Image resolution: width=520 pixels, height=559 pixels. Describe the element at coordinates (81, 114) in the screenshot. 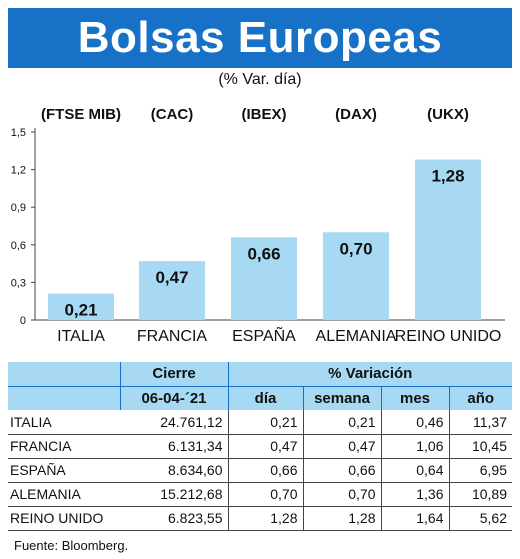

I see `index-label: (FTSE MIB)` at that location.